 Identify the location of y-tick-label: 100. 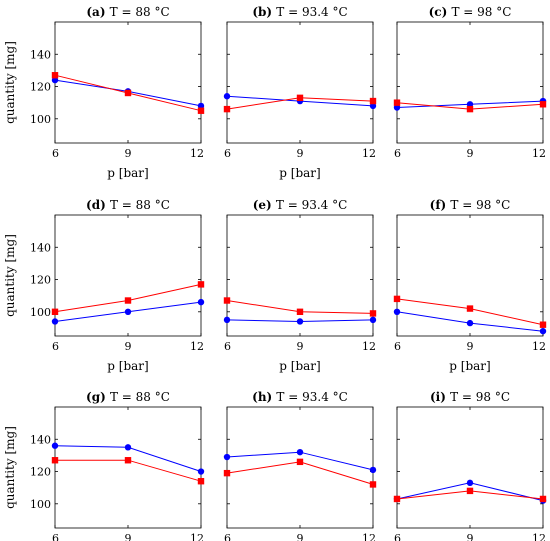
(40, 119).